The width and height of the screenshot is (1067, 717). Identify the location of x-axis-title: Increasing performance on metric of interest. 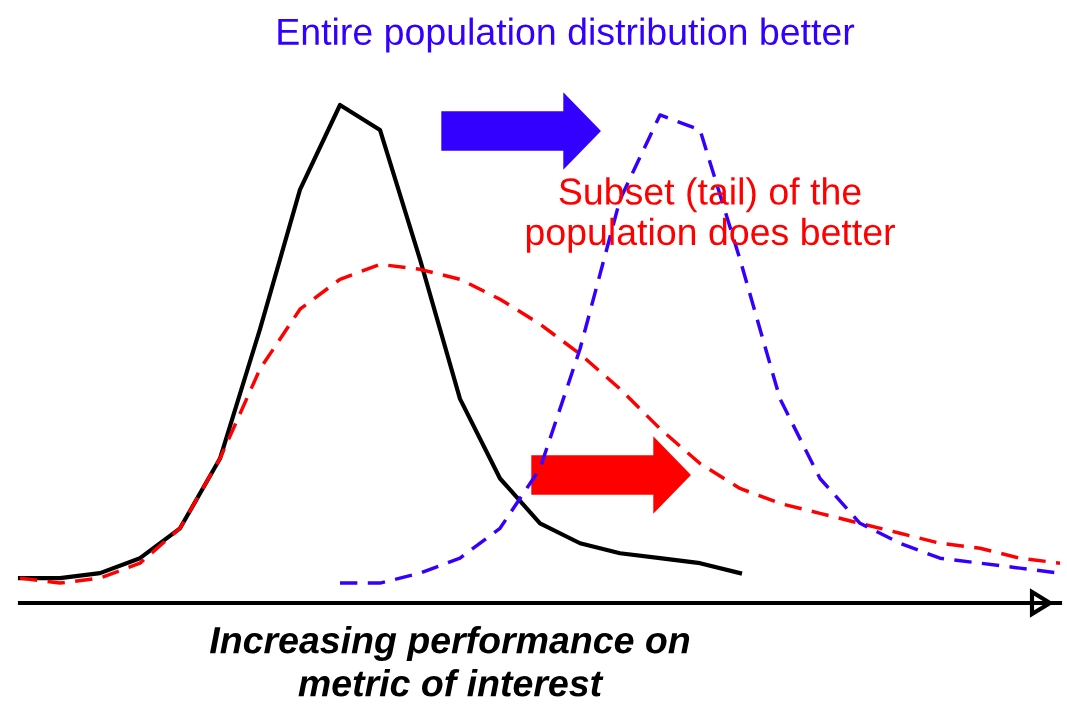
(449, 661).